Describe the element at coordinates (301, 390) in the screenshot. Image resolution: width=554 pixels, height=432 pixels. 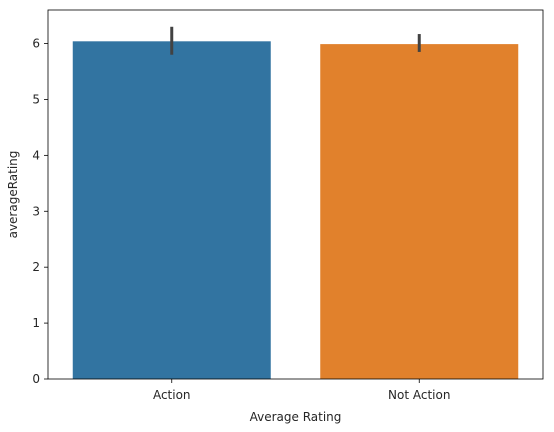
I see `x-axis: Action Not Action` at that location.